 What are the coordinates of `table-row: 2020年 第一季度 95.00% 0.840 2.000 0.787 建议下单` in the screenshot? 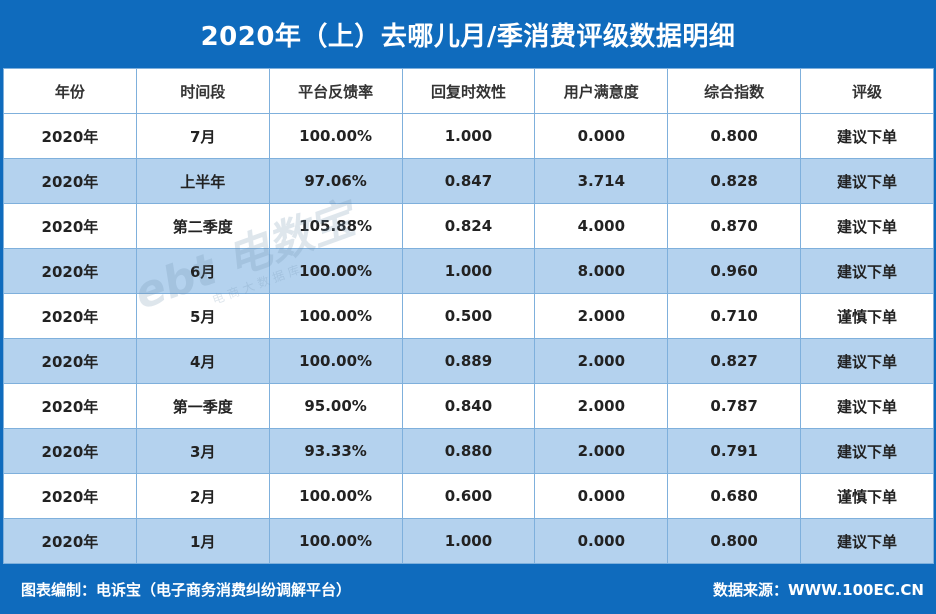 It's located at (468, 406).